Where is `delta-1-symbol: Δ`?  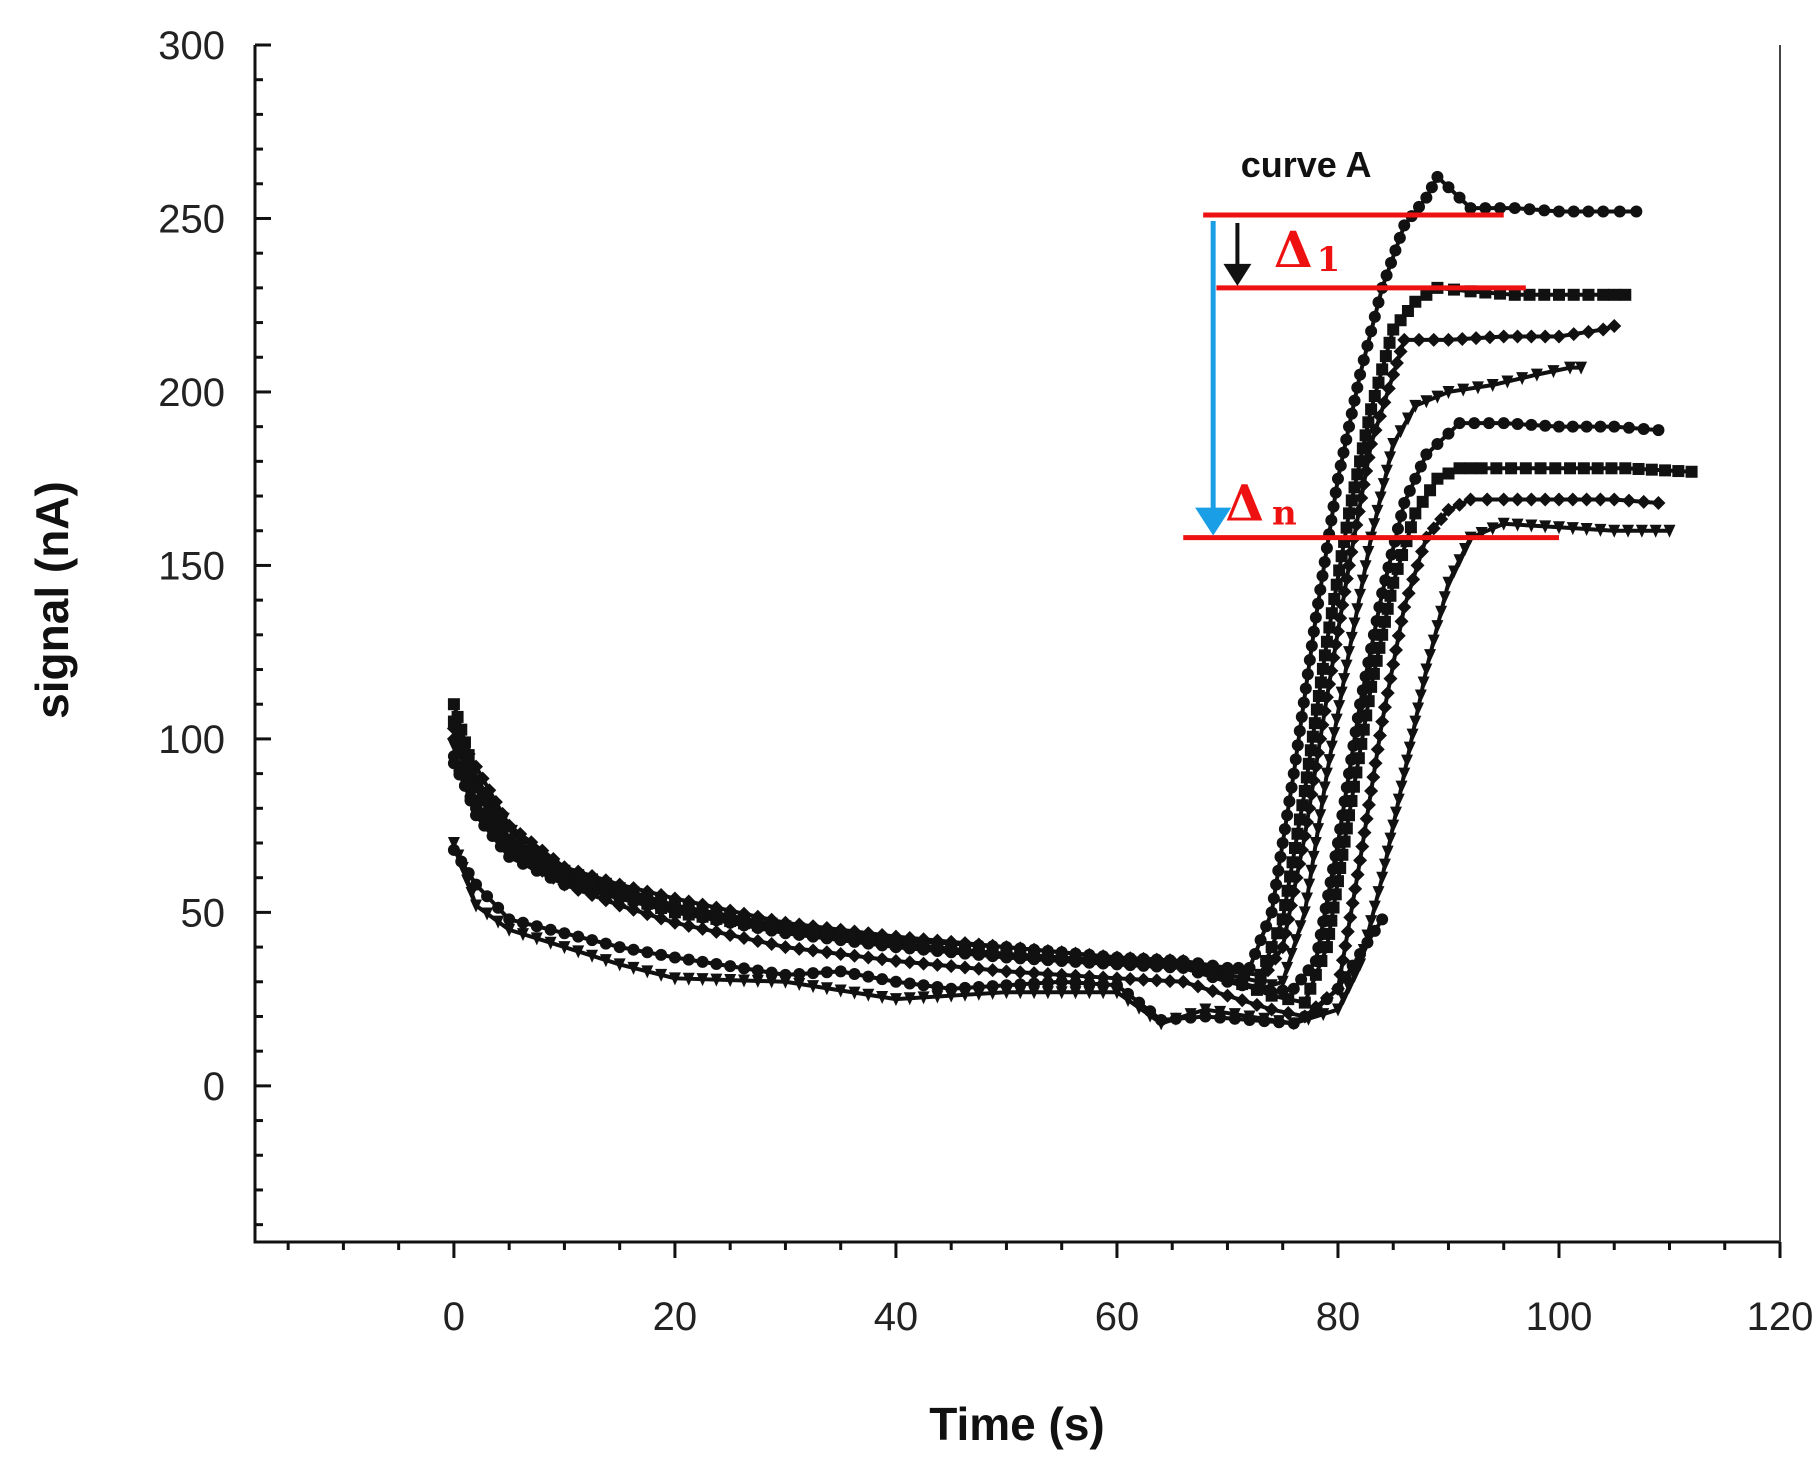 delta-1-symbol: Δ is located at coordinates (1293, 249).